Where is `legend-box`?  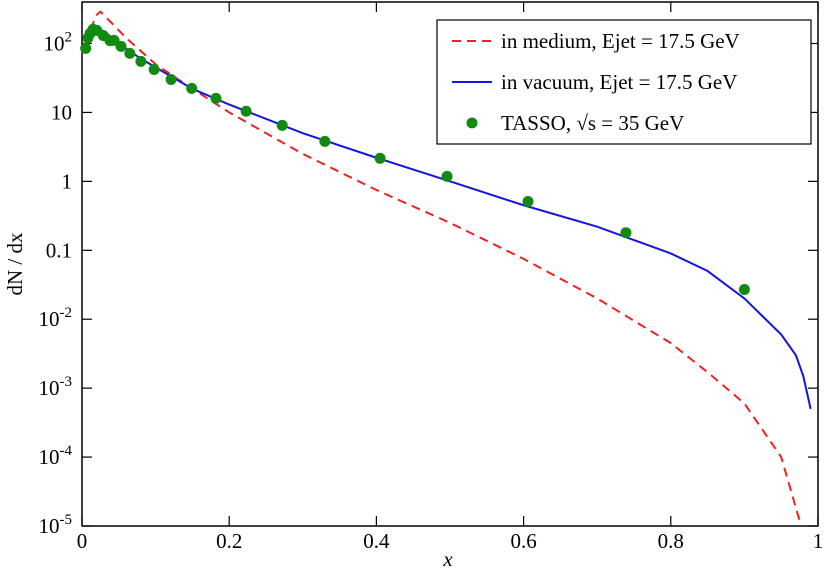 legend-box is located at coordinates (624, 82).